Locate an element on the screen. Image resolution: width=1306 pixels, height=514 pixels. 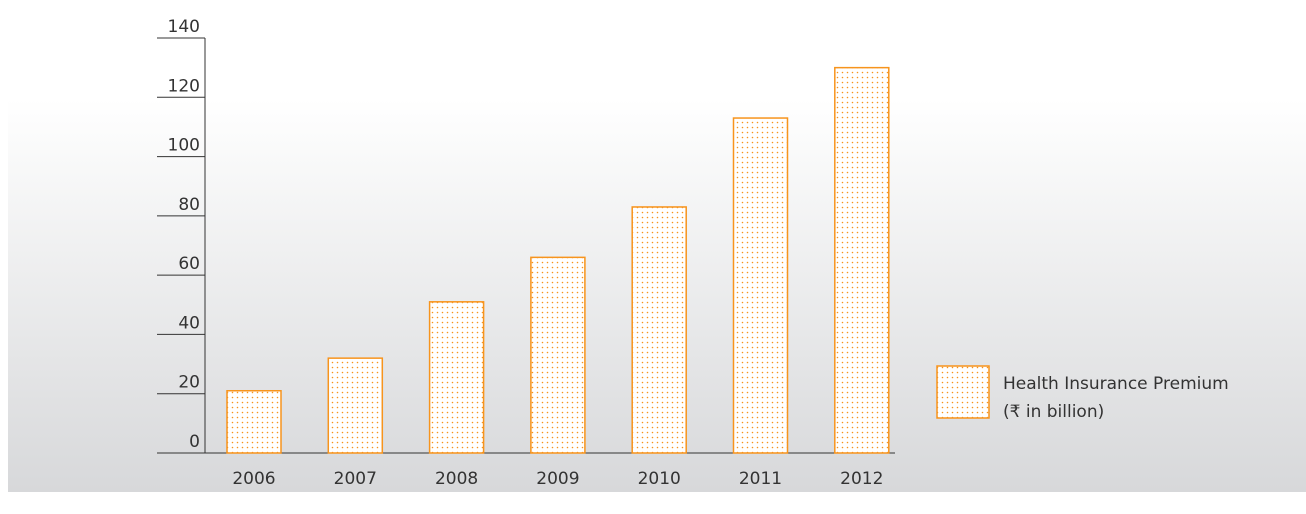
bar-2007 is located at coordinates (355, 405).